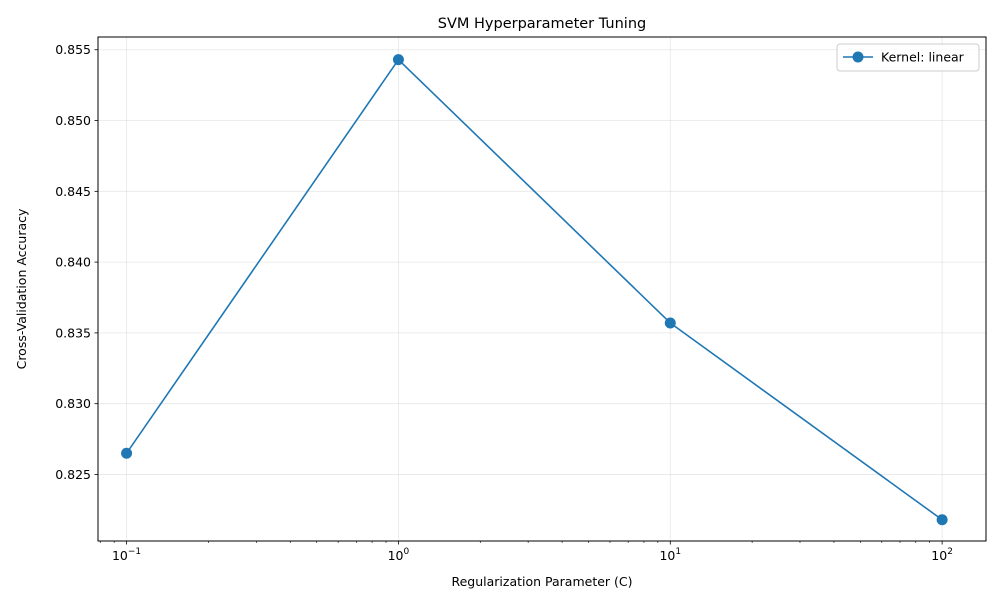 The width and height of the screenshot is (1000, 604). I want to click on y-tick-label: 0.830, so click(73, 403).